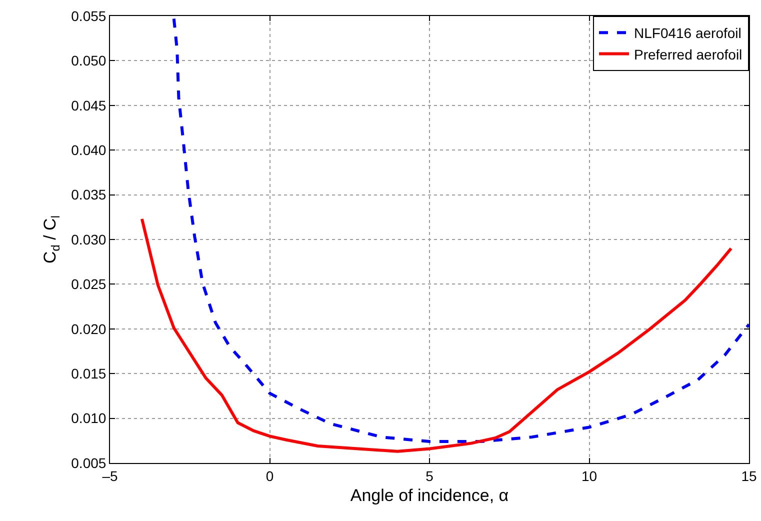 The image size is (761, 521). Describe the element at coordinates (270, 476) in the screenshot. I see `x-tick-label: 0` at that location.